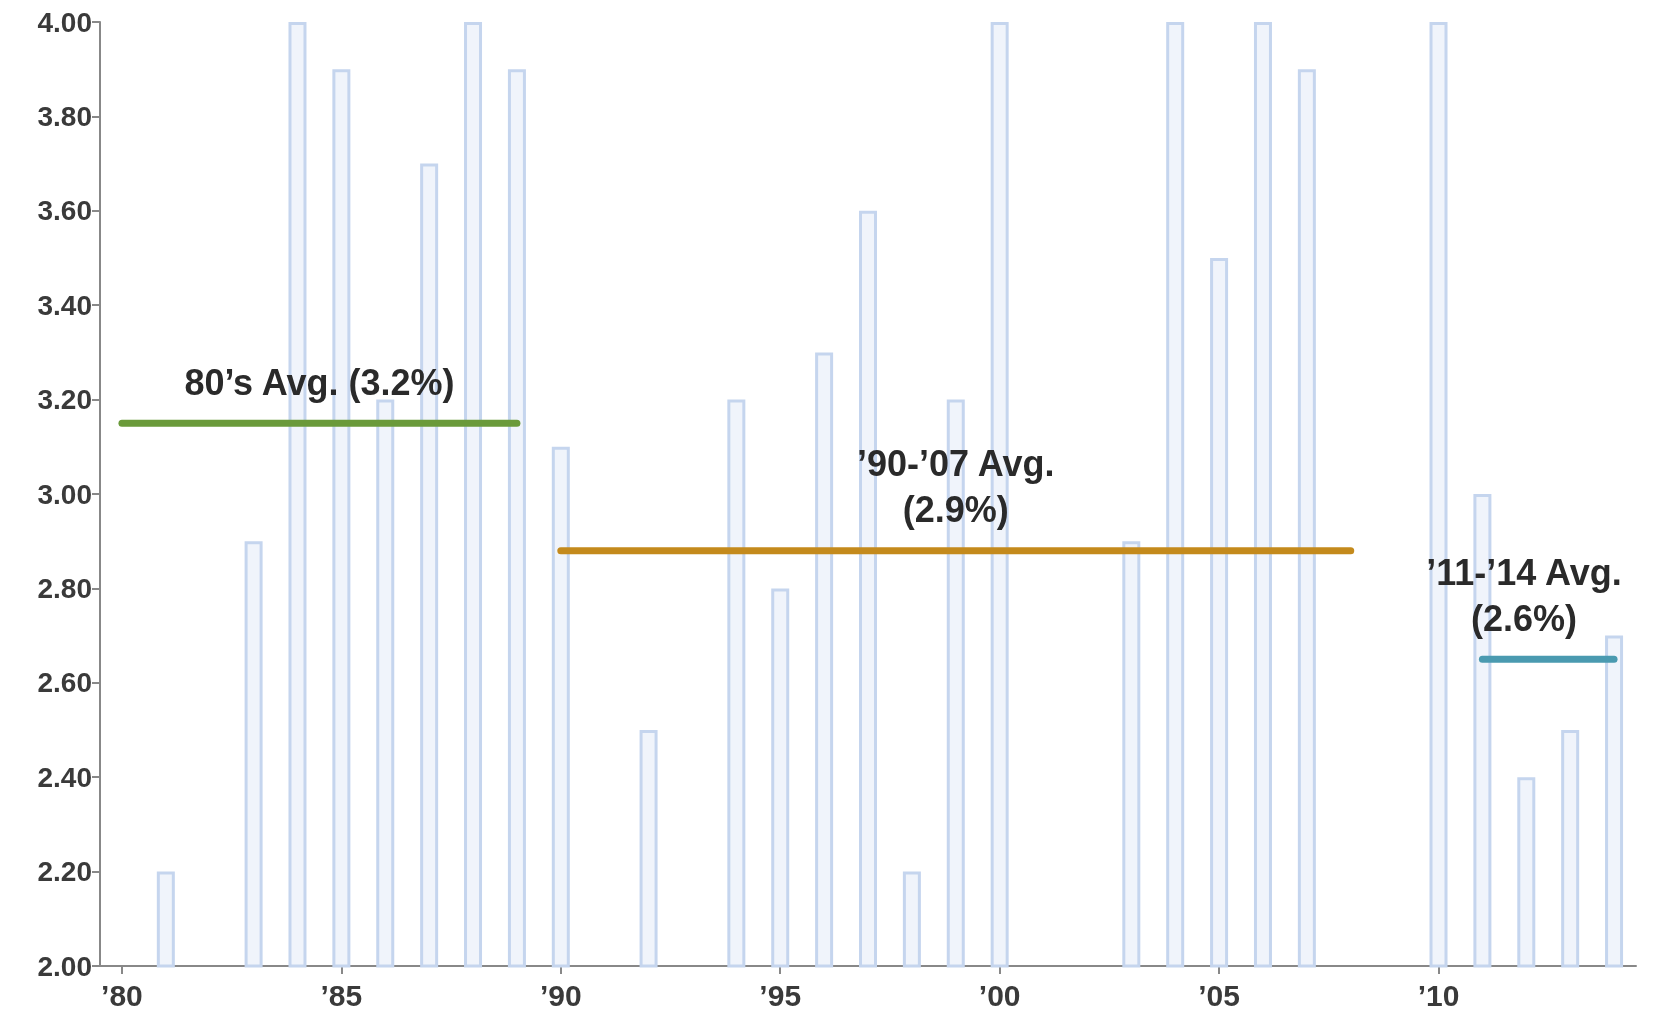 The image size is (1654, 1026). What do you see at coordinates (999, 995) in the screenshot?
I see `x-tick-label: ’00` at bounding box center [999, 995].